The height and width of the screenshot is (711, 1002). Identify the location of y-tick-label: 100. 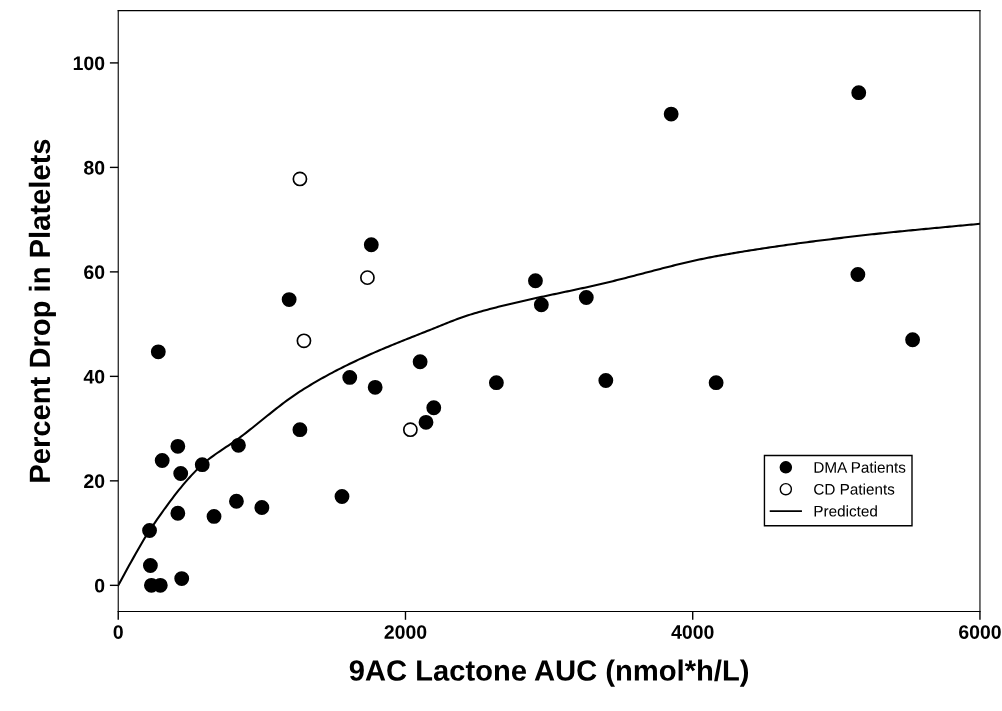
(89, 63).